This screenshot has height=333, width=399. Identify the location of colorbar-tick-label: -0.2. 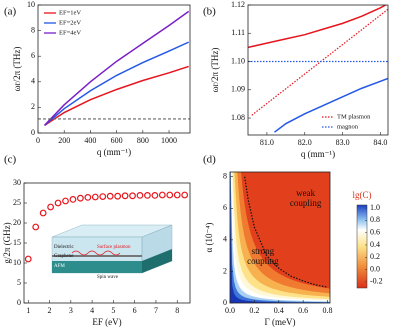
(376, 281).